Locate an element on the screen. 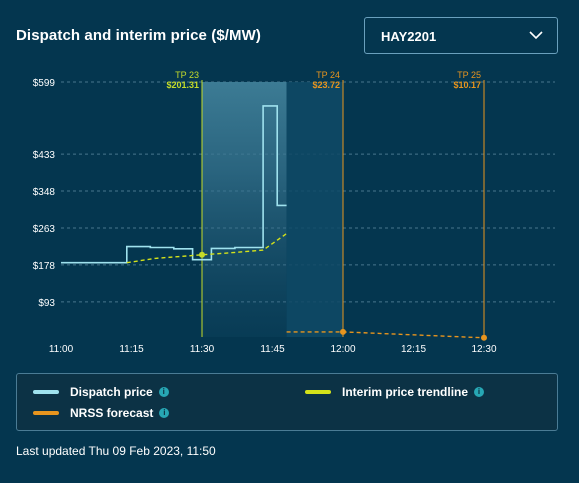  y-tick-label: $348 is located at coordinates (44, 192).